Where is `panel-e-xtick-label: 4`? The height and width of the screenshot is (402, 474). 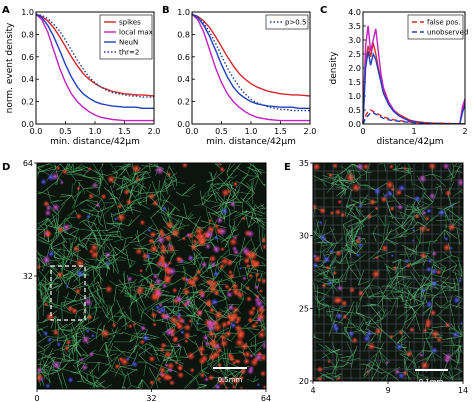 panel-e-xtick-label: 4 is located at coordinates (312, 390).